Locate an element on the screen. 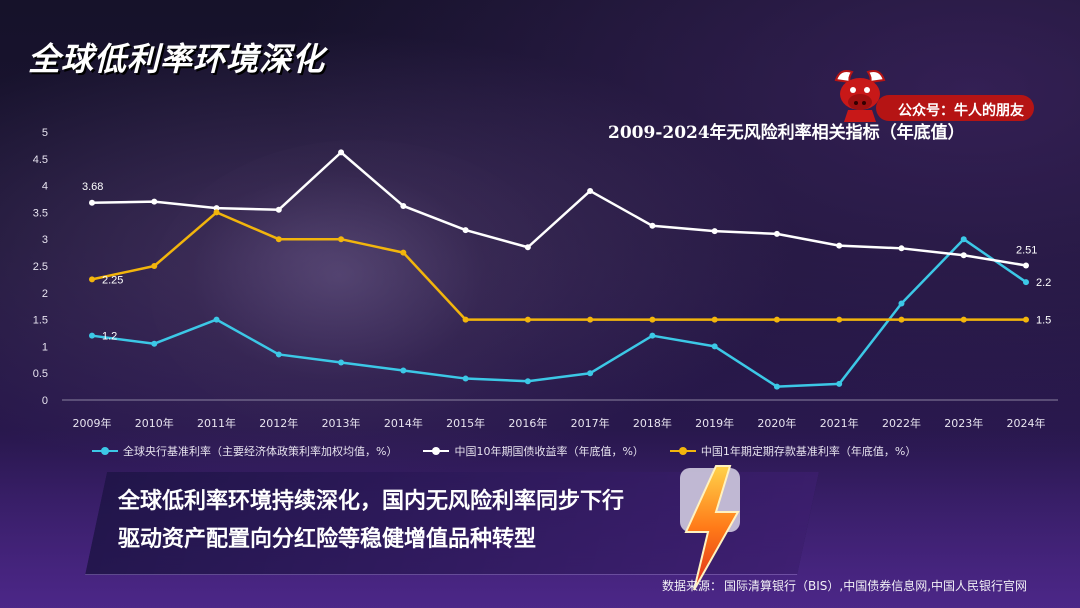 Image resolution: width=1080 pixels, height=608 pixels. x-tick-label: 2016年 is located at coordinates (527, 423).